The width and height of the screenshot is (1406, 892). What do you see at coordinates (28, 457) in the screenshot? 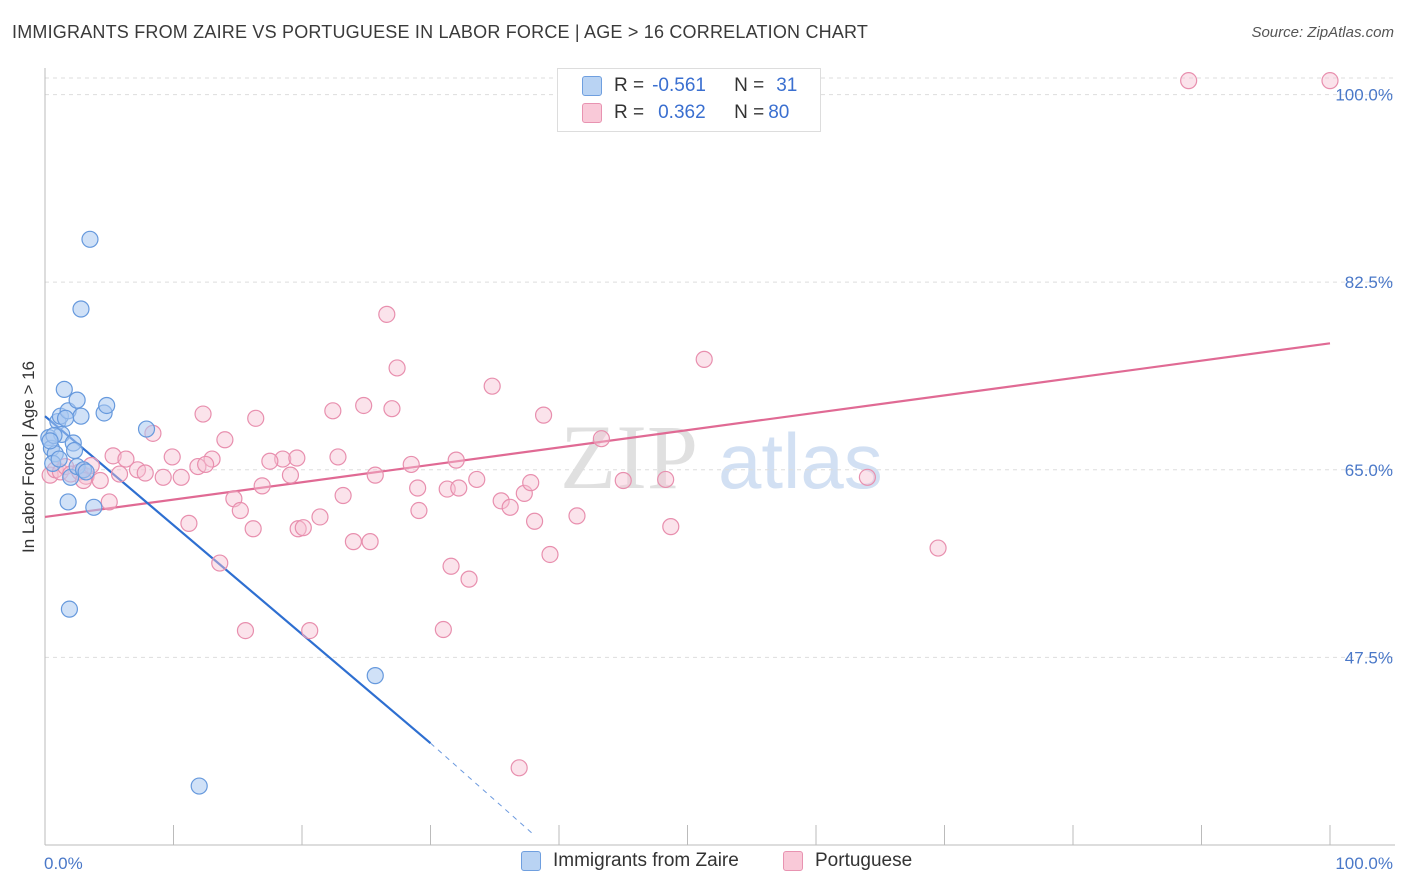
I see `y-axis-title: In Labor Force | Age > 16` at bounding box center [28, 457].